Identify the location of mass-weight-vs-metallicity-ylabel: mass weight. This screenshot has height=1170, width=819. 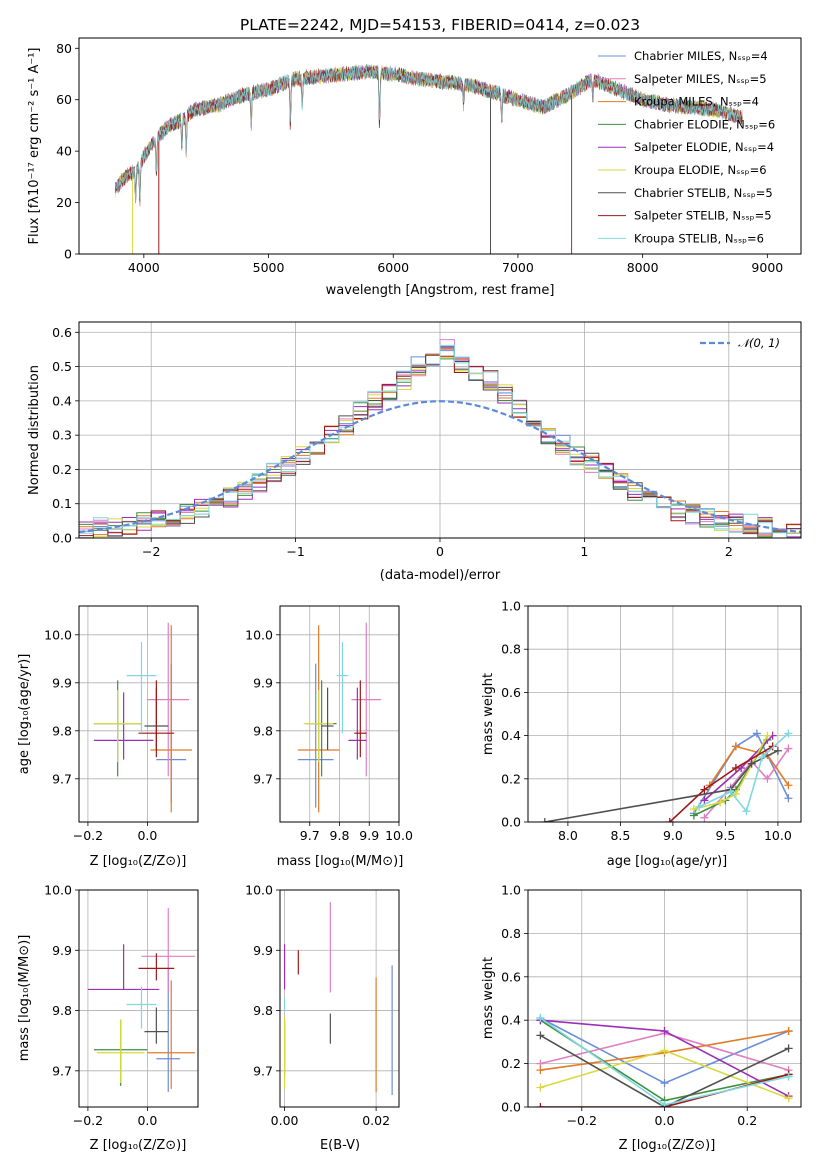
(488, 998).